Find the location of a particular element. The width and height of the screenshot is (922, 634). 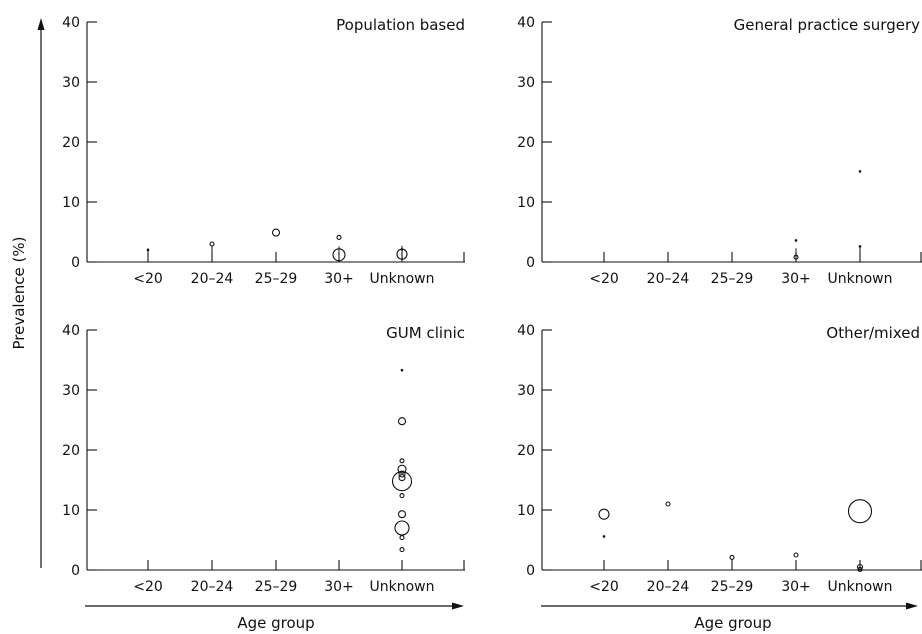

panel-title: Population based is located at coordinates (400, 25).